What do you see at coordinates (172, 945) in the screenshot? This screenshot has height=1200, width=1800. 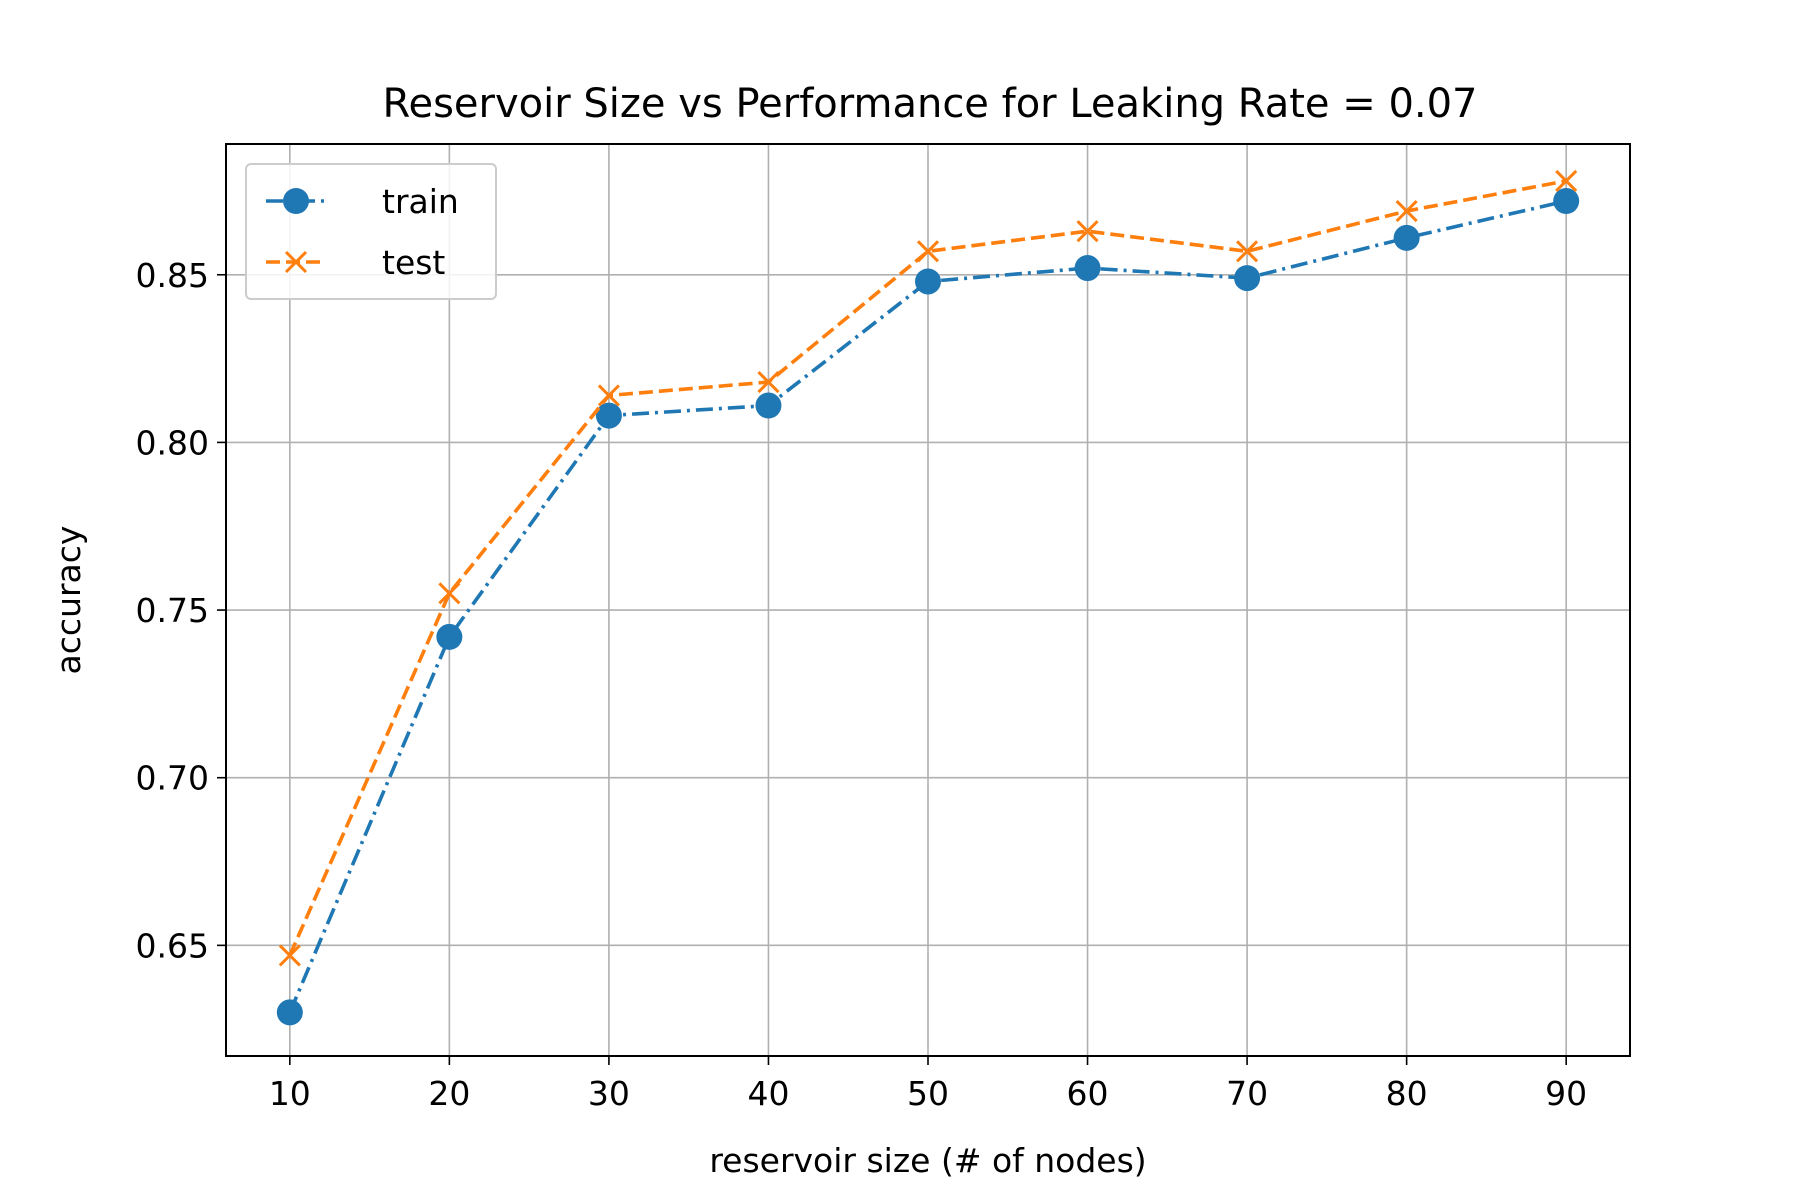 I see `y-tick-label: 0.65` at bounding box center [172, 945].